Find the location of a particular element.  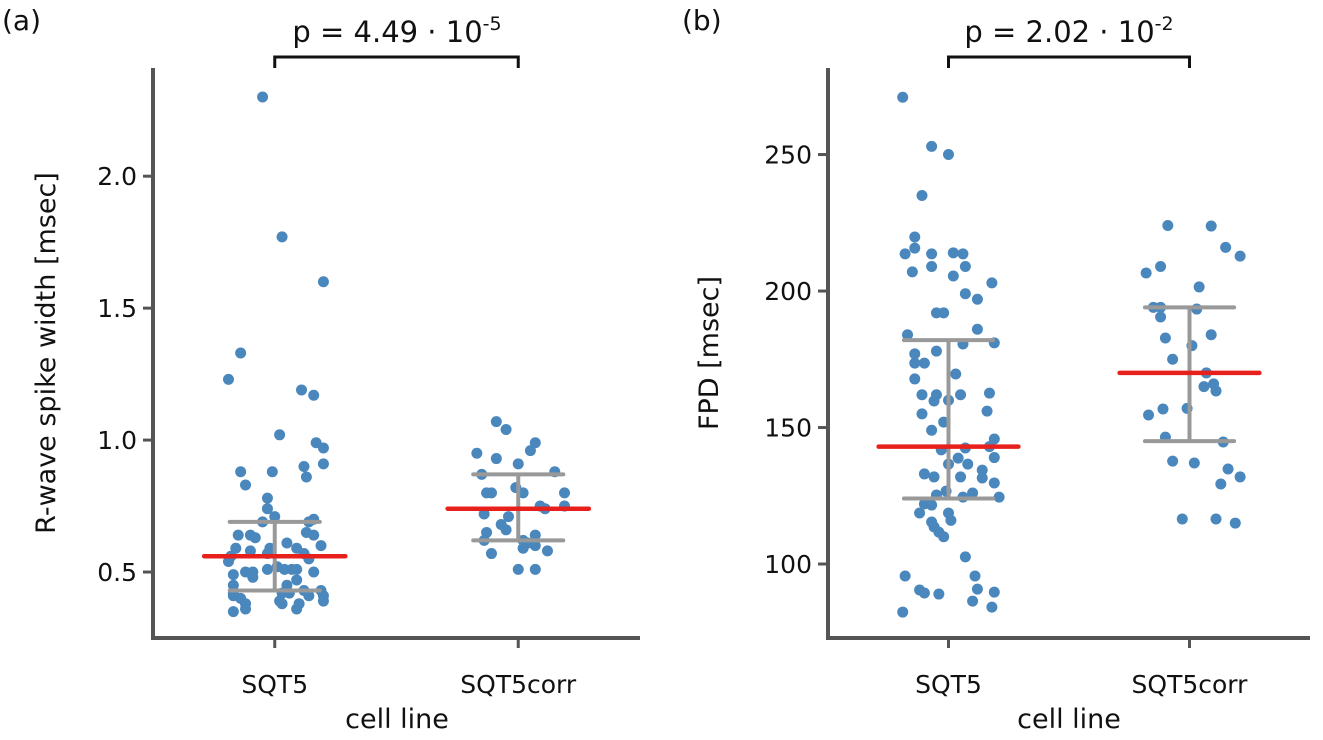

panel-label: (b) is located at coordinates (702, 20).